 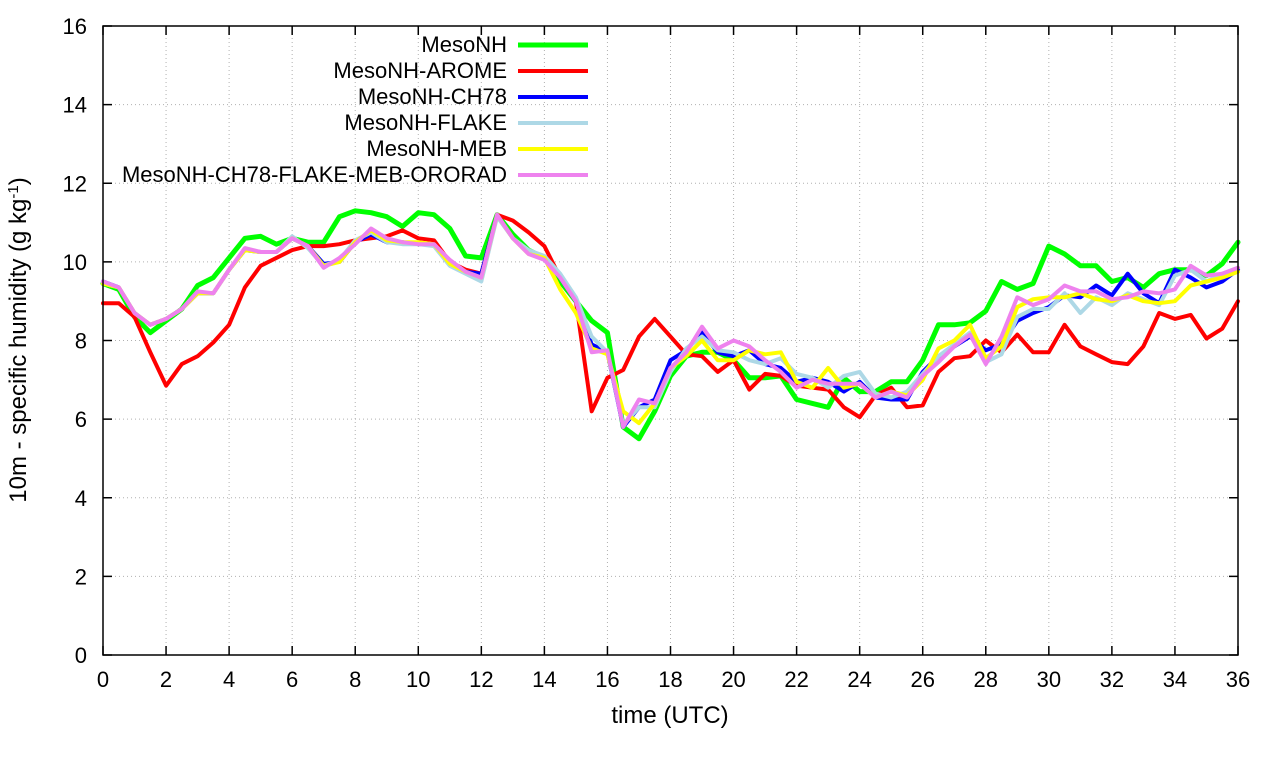 I want to click on y-tick-label: 10, so click(x=75, y=262).